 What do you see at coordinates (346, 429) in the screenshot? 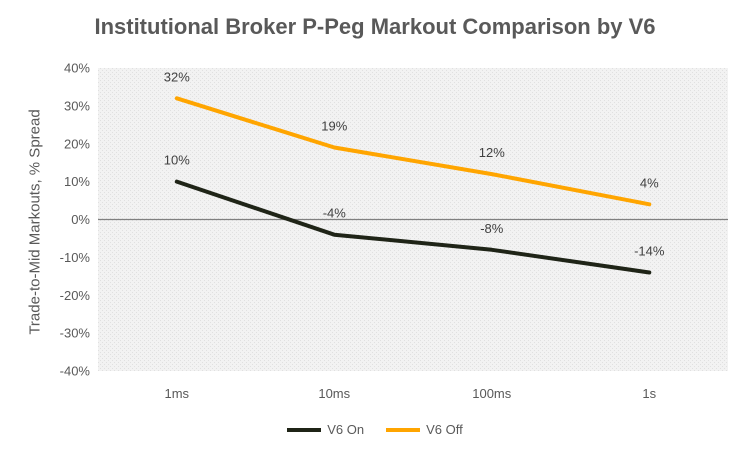
I see `legend-label-v6-on: V6 On` at bounding box center [346, 429].